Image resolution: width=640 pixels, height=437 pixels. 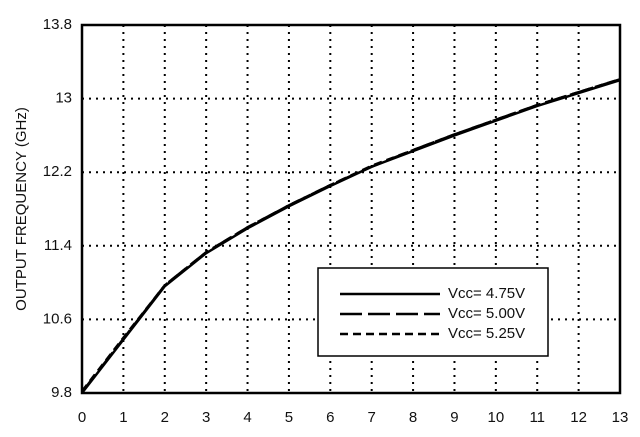 I want to click on legend-label: Vcc= 5.25V, so click(x=486, y=333).